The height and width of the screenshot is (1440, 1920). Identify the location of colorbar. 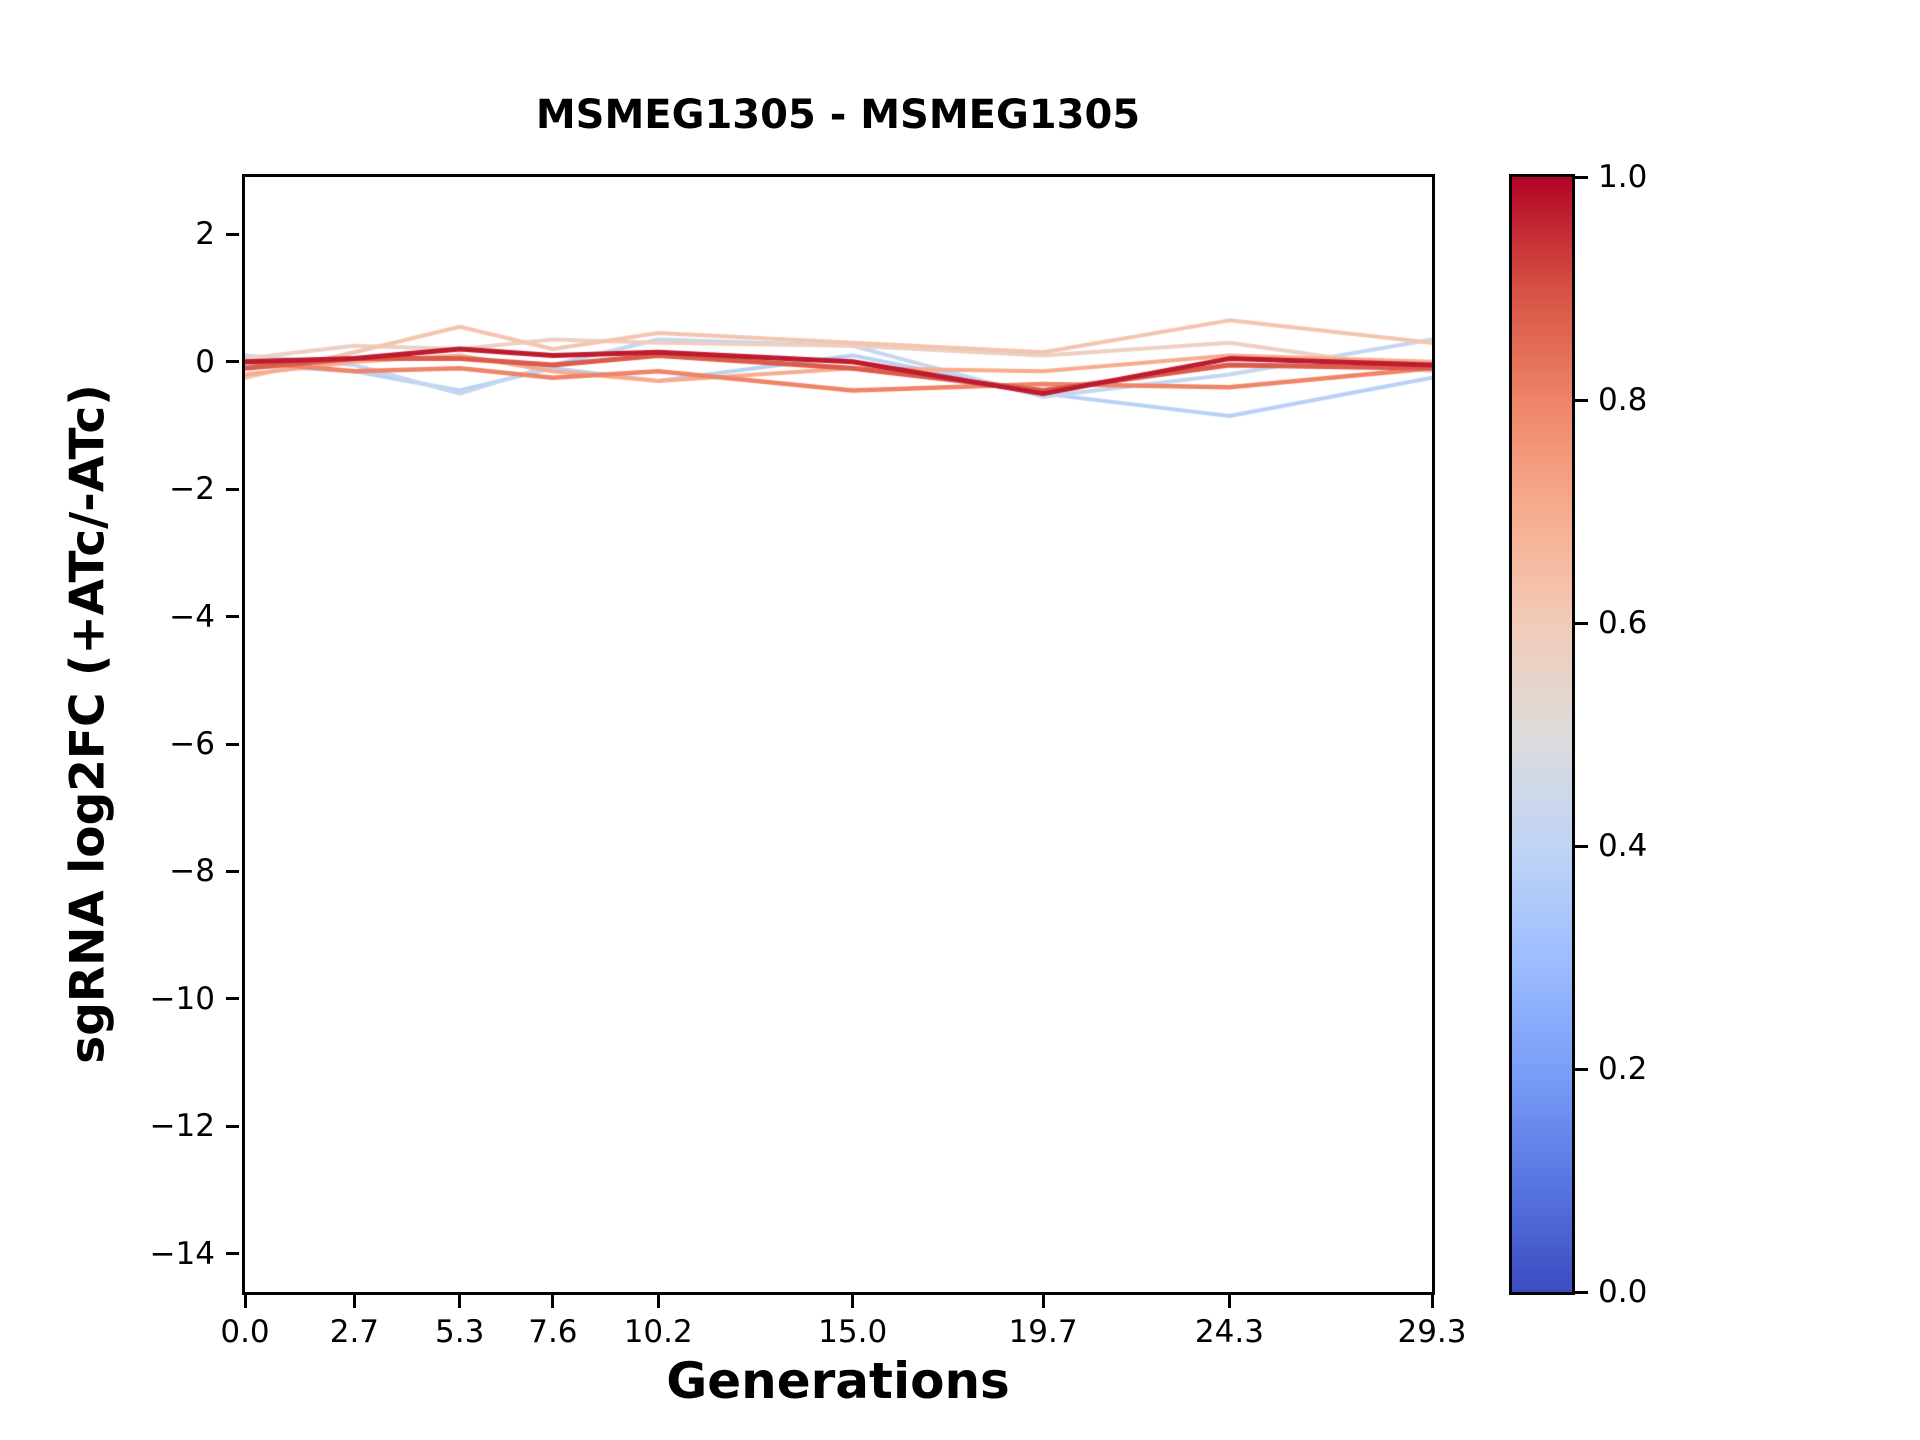
(1542, 734).